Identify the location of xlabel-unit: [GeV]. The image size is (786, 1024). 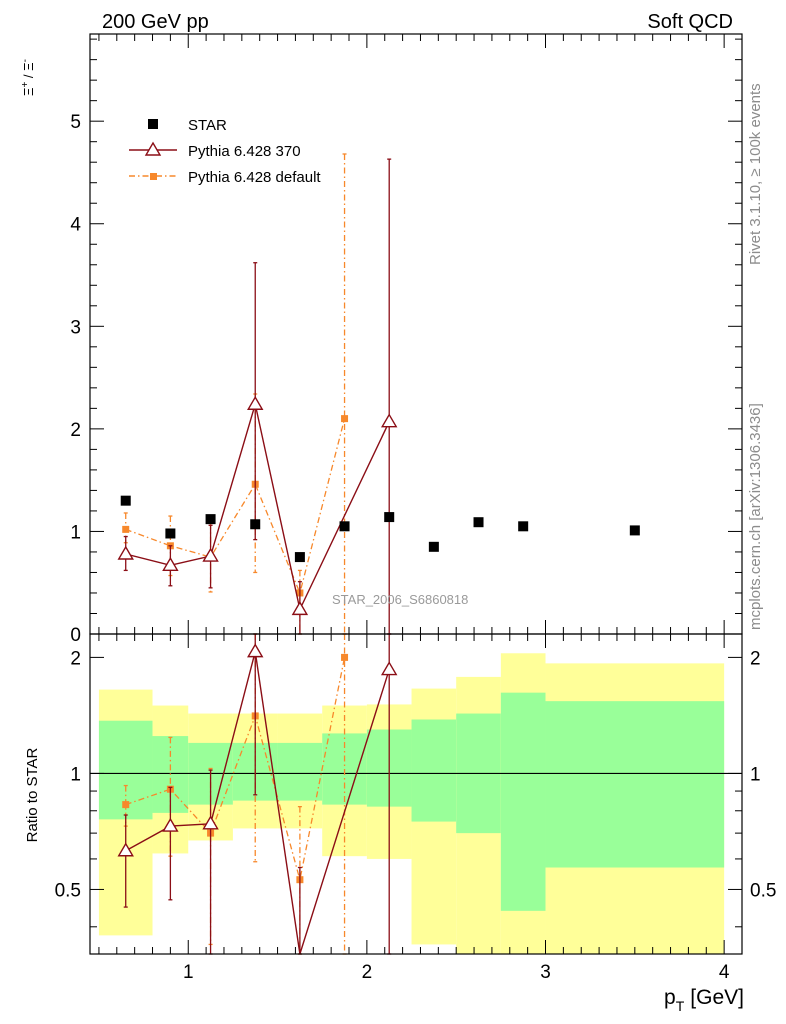
(717, 997).